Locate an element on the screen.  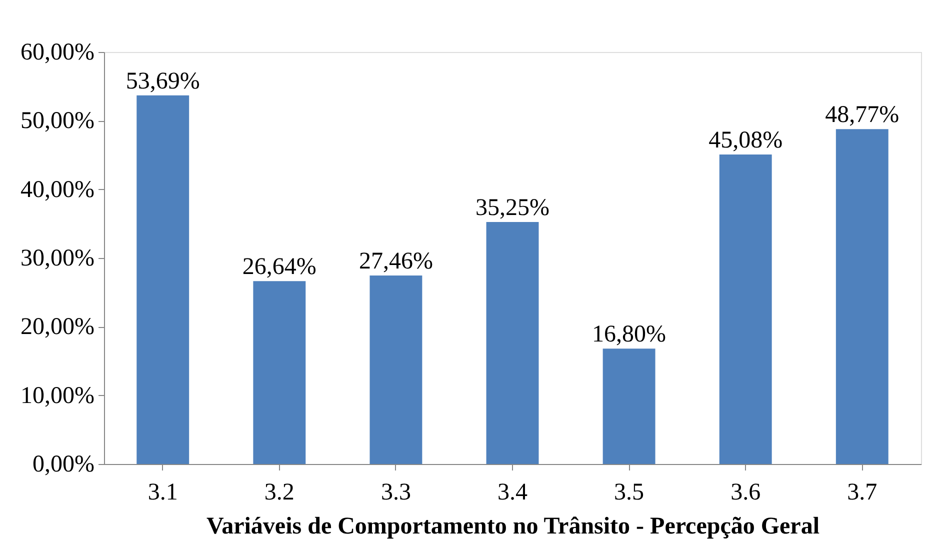
x-tick-label: 3.5 is located at coordinates (629, 493).